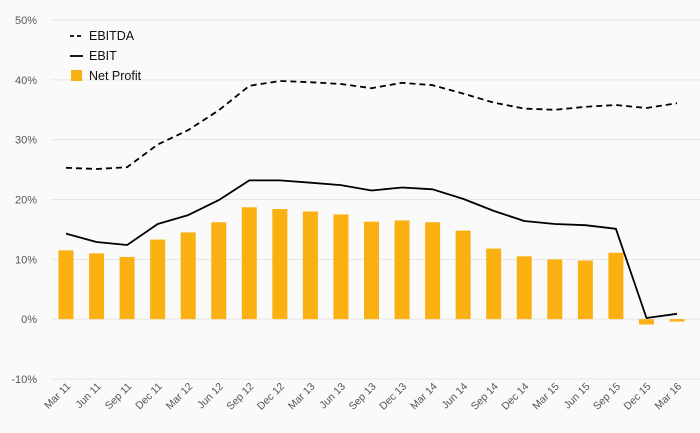 The height and width of the screenshot is (433, 700). I want to click on x-tick-label: Mar 15, so click(546, 397).